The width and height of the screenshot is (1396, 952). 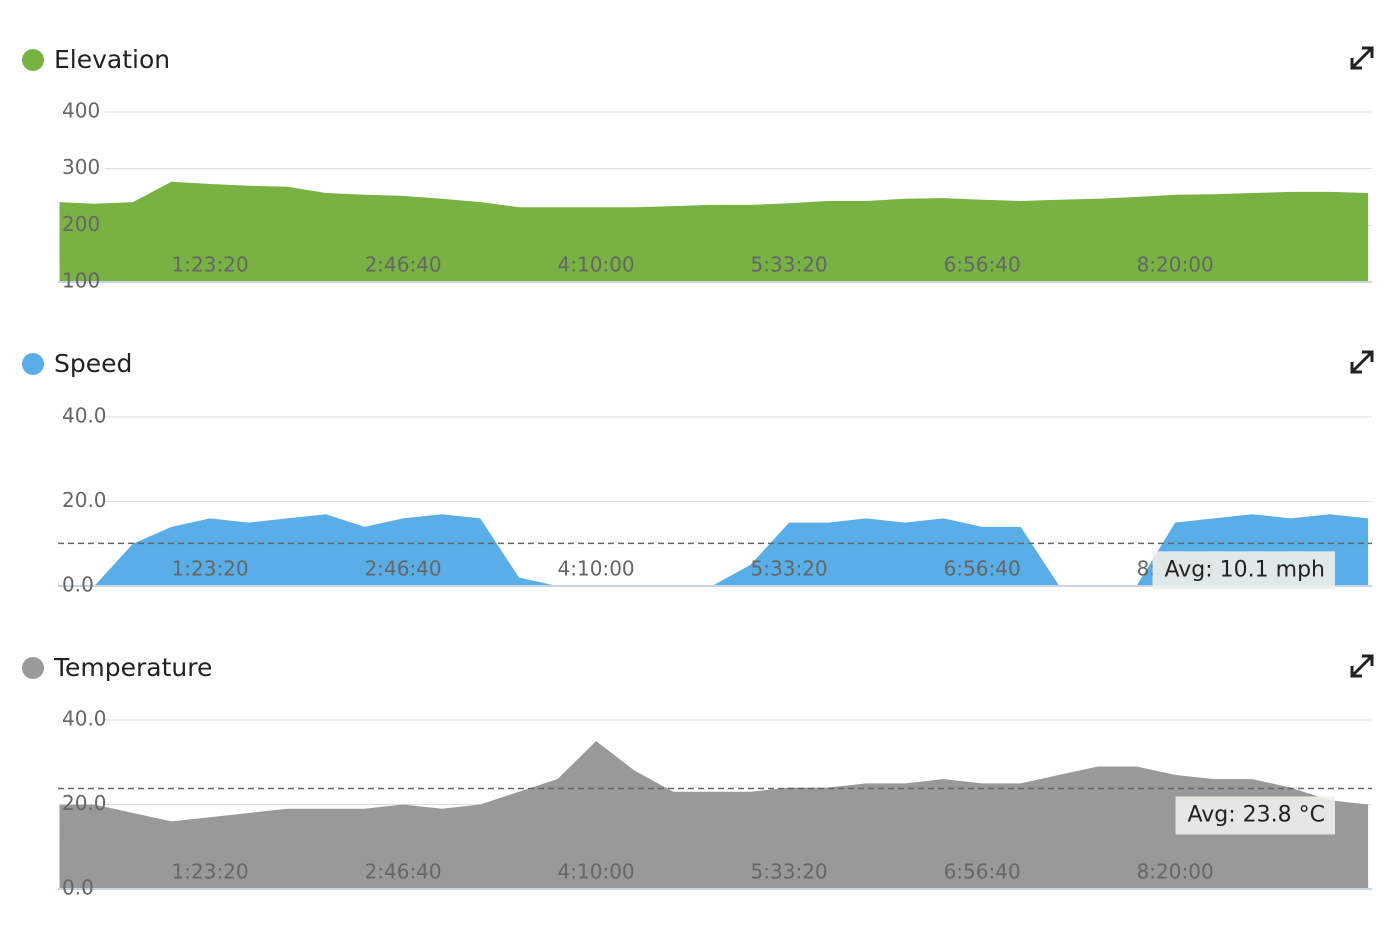 What do you see at coordinates (81, 281) in the screenshot?
I see `y-tick-label: 100` at bounding box center [81, 281].